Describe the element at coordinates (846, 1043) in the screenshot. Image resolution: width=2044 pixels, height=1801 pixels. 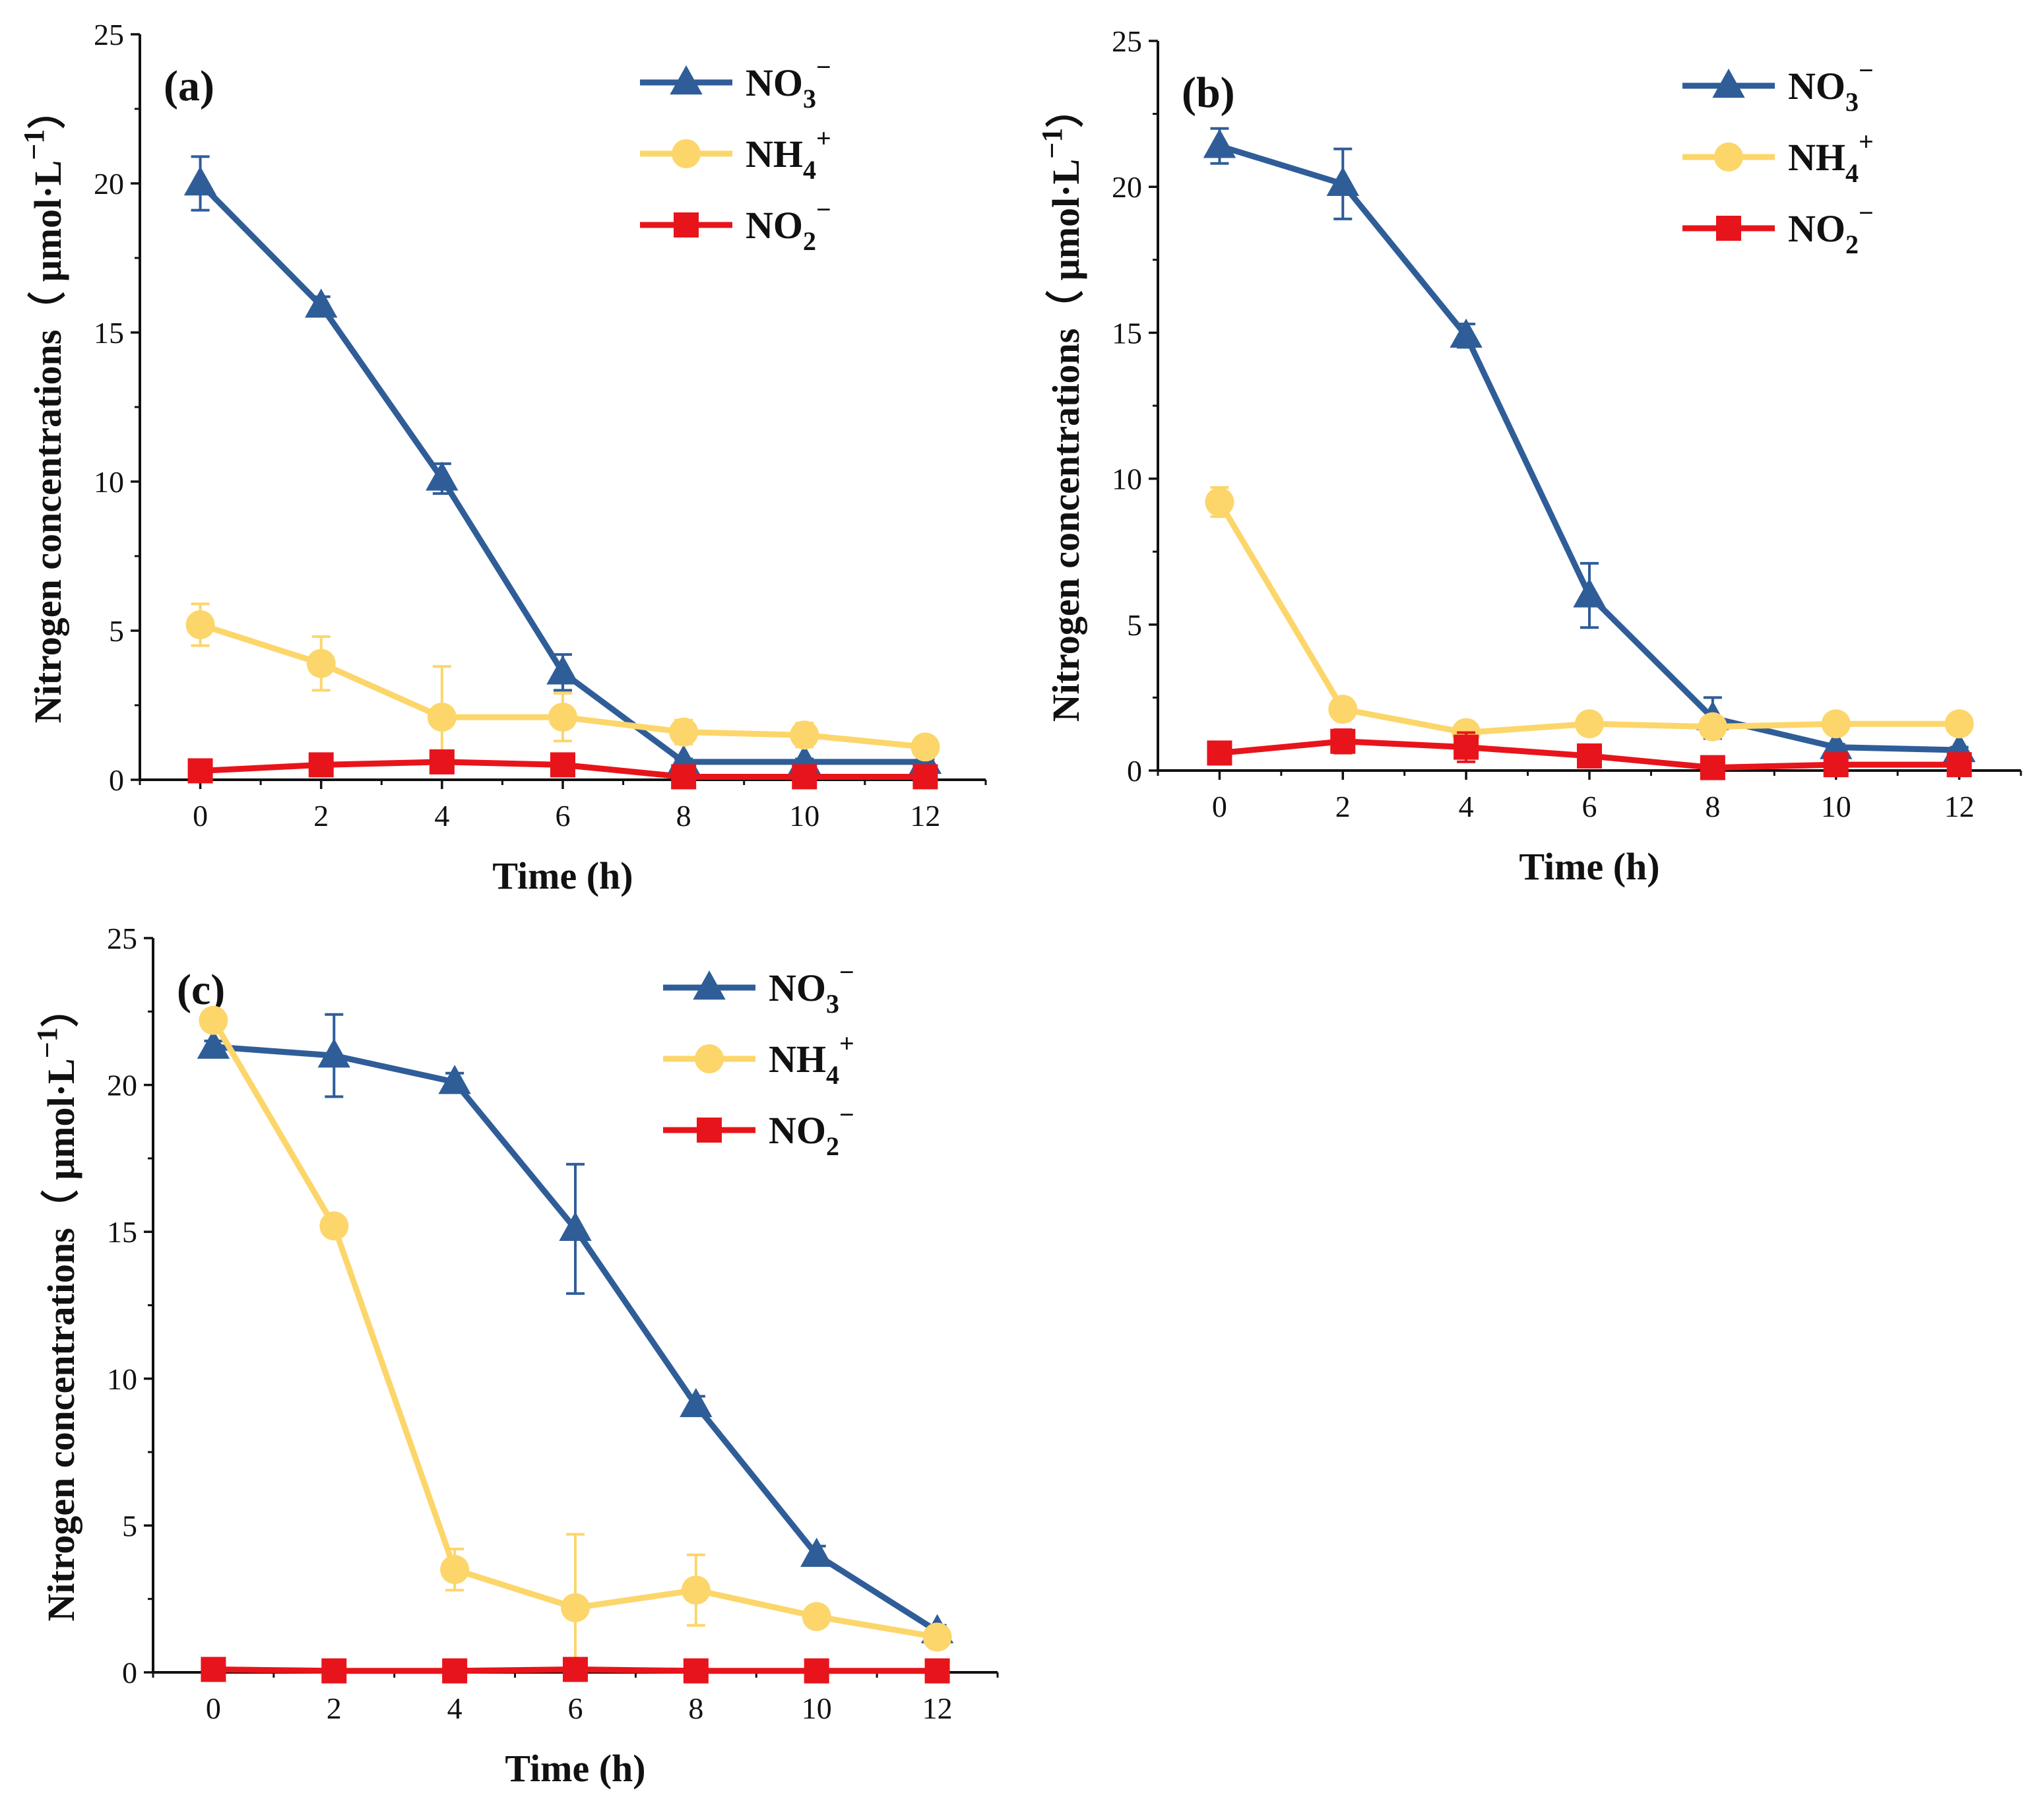
I see `legend-label-superscript: +` at that location.